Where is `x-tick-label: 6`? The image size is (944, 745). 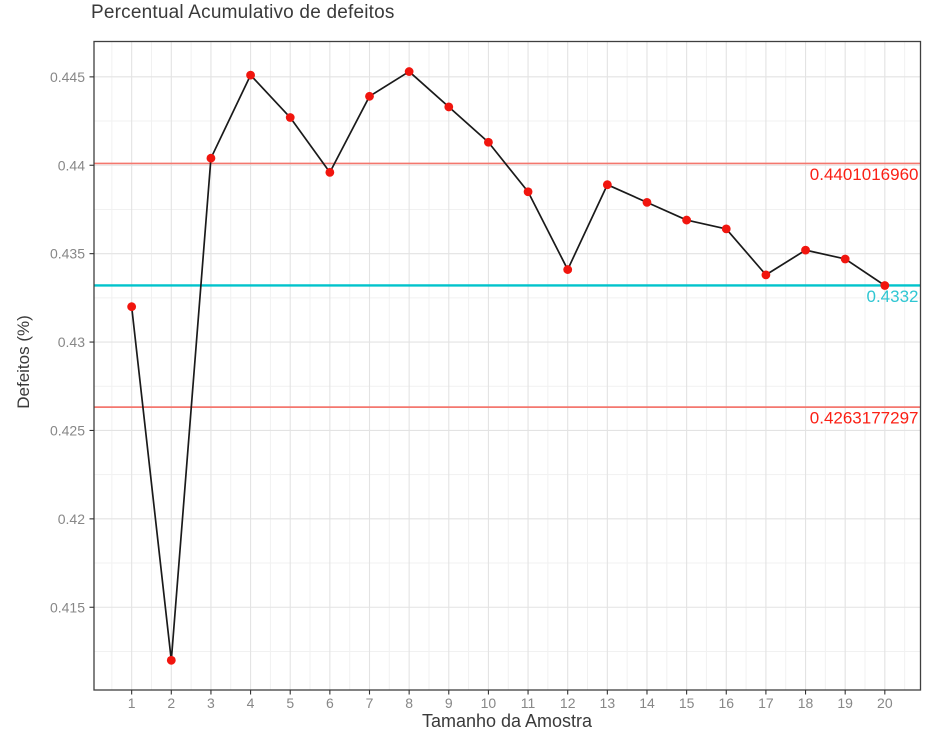 x-tick-label: 6 is located at coordinates (330, 703).